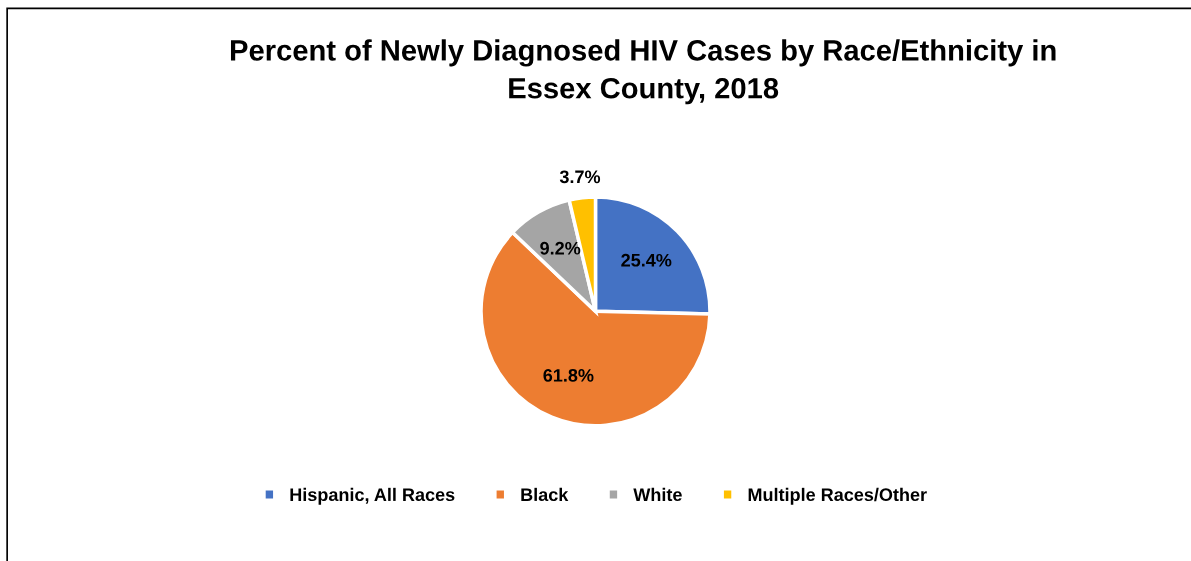  Describe the element at coordinates (545, 494) in the screenshot. I see `legend-label: Black` at that location.